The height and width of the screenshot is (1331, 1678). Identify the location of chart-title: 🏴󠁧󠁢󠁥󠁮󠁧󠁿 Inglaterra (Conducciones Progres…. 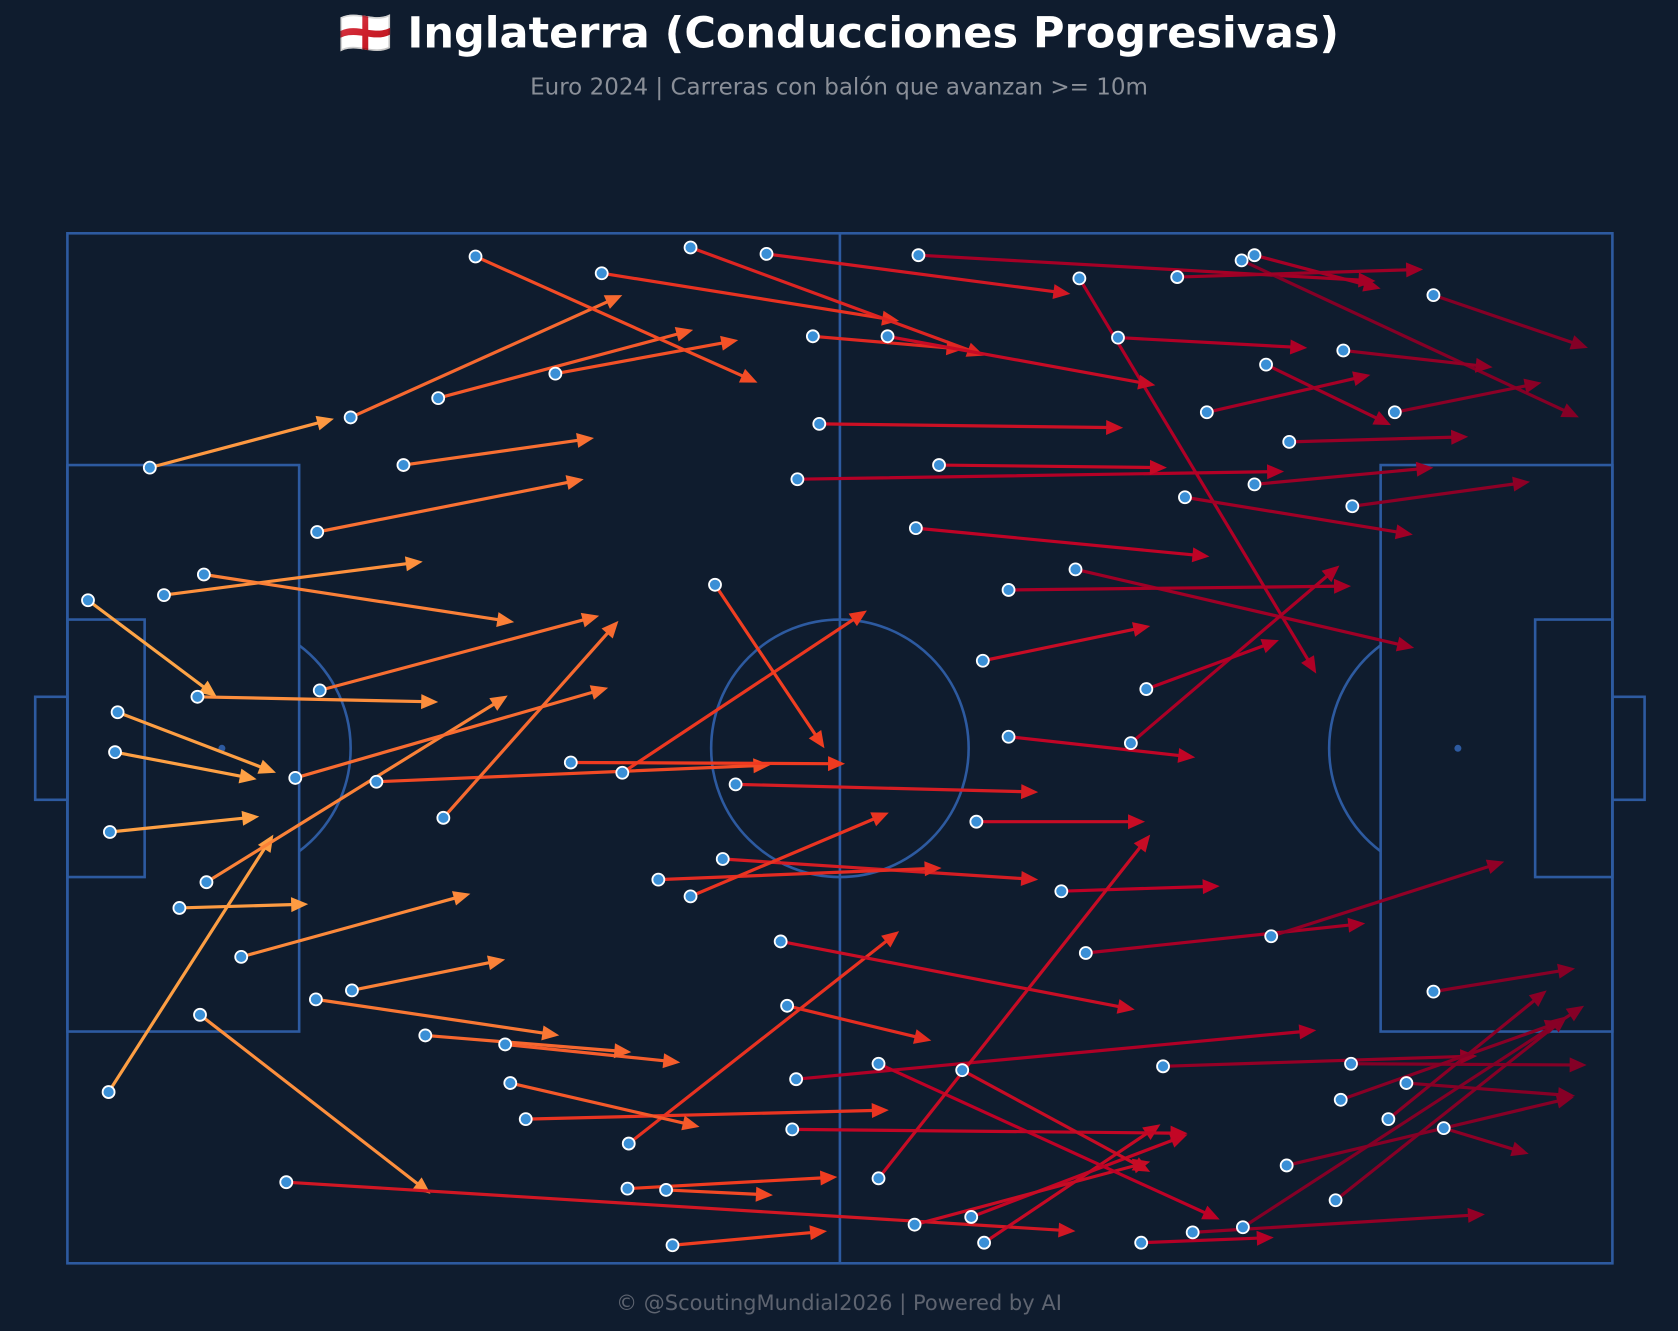
(839, 34).